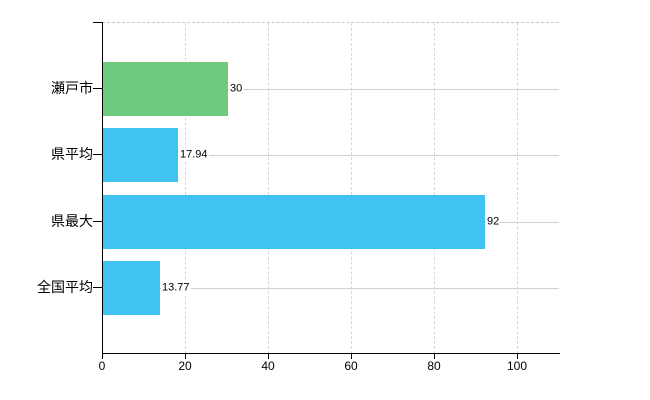 The image size is (650, 400). Describe the element at coordinates (517, 366) in the screenshot. I see `x-axis-tick-label: 100` at that location.